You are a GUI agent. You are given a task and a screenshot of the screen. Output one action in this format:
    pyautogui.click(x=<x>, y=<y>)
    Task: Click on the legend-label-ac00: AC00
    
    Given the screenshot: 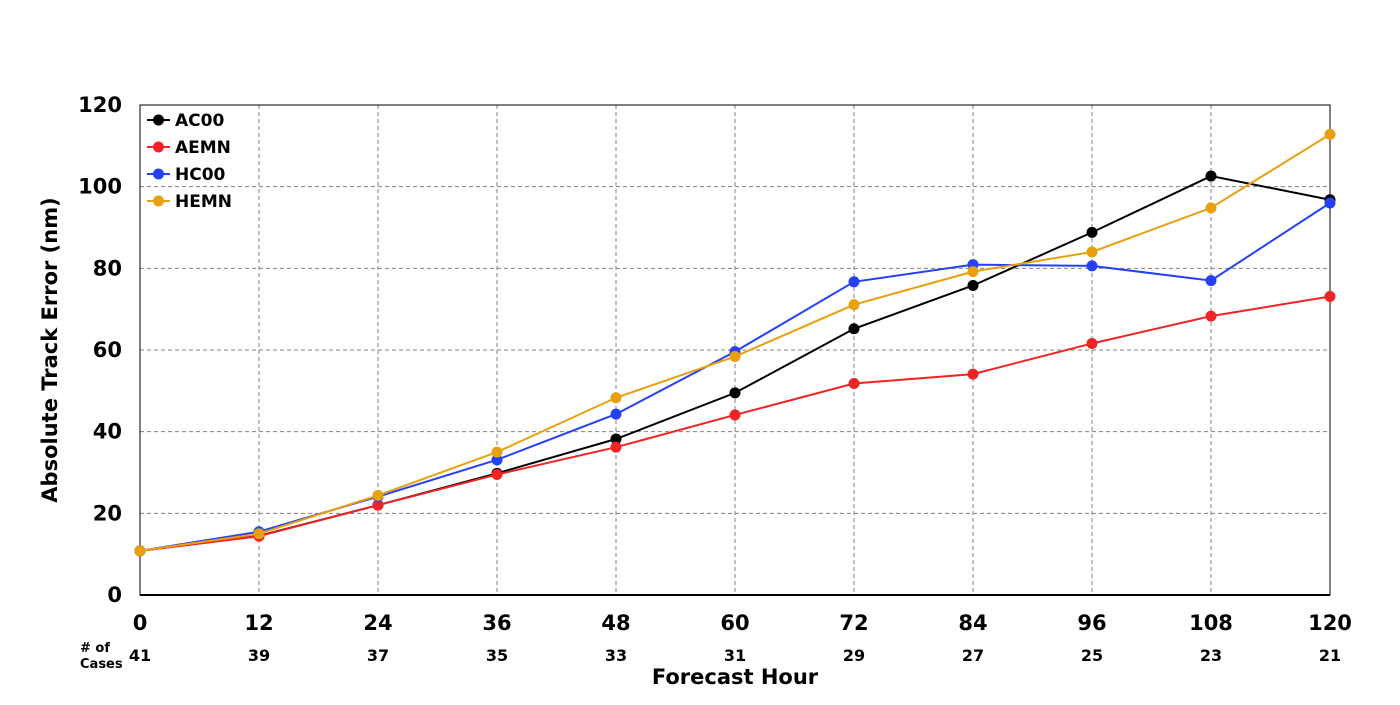 What is the action you would take?
    pyautogui.click(x=199, y=121)
    